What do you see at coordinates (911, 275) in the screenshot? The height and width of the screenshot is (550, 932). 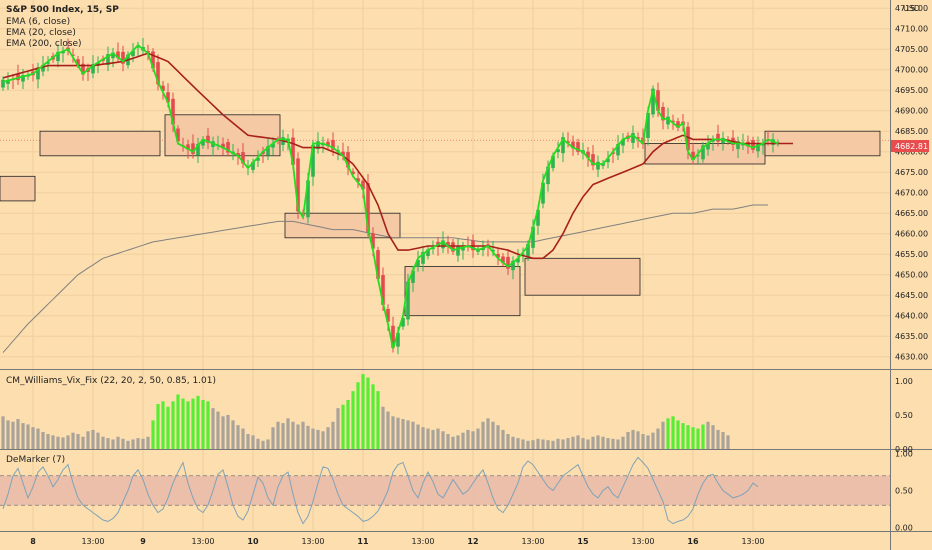 I see `price-tick-label: 4650.00` at bounding box center [911, 275].